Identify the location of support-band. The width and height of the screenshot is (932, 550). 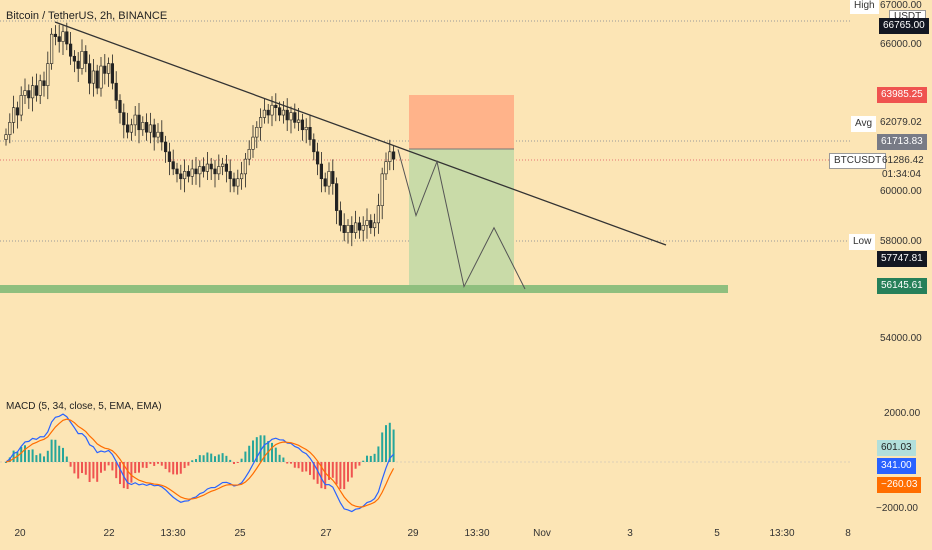
(364, 289).